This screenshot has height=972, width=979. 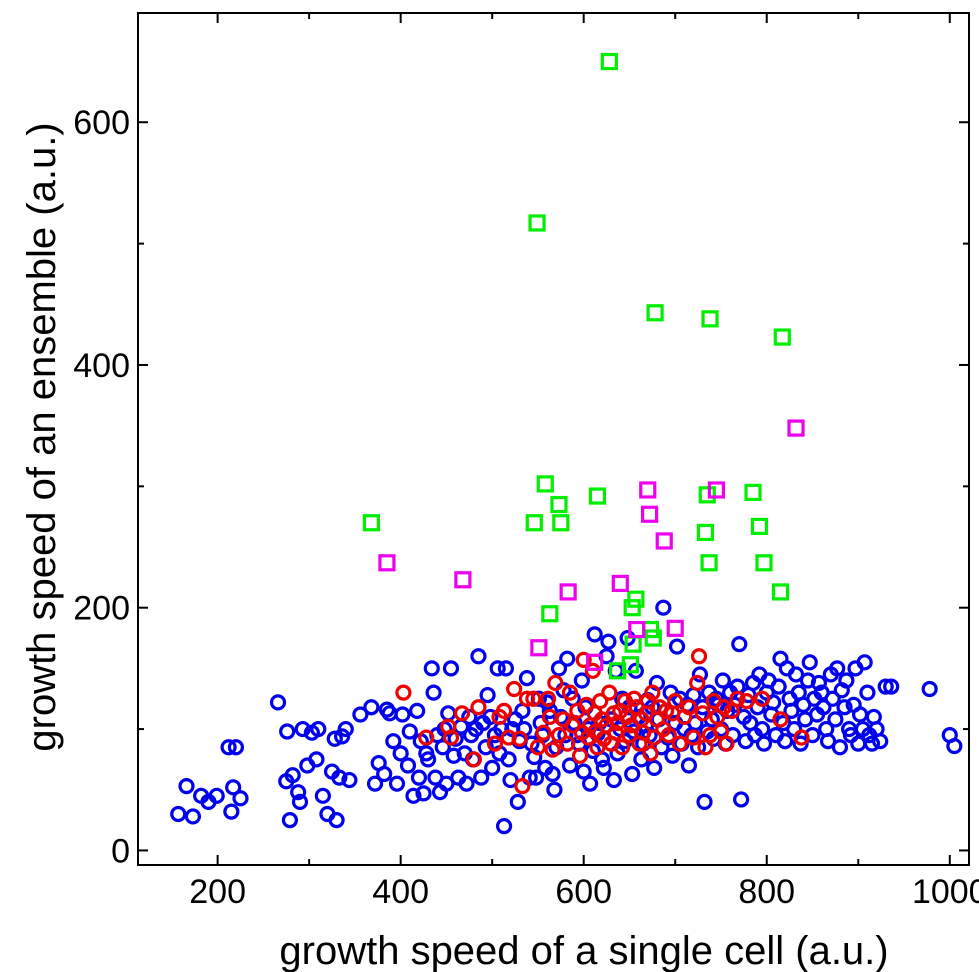 I want to click on y-axis-title: growth speed of an ensemble (a.u.), so click(x=42, y=436).